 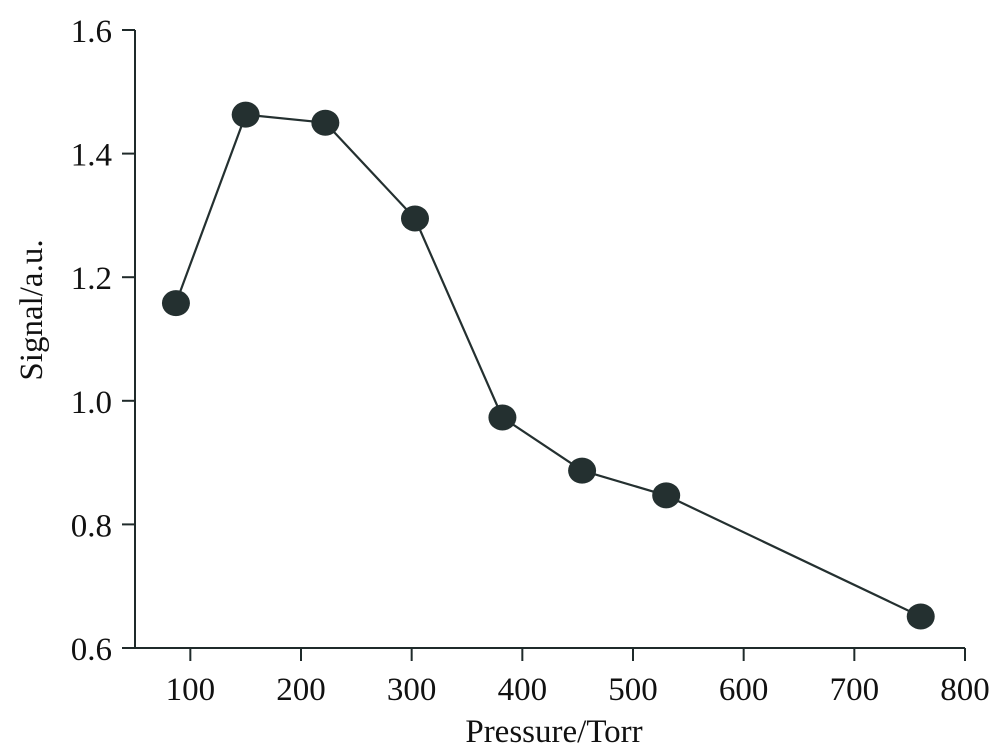 I want to click on y-tick-label: 1.6, so click(x=91, y=32).